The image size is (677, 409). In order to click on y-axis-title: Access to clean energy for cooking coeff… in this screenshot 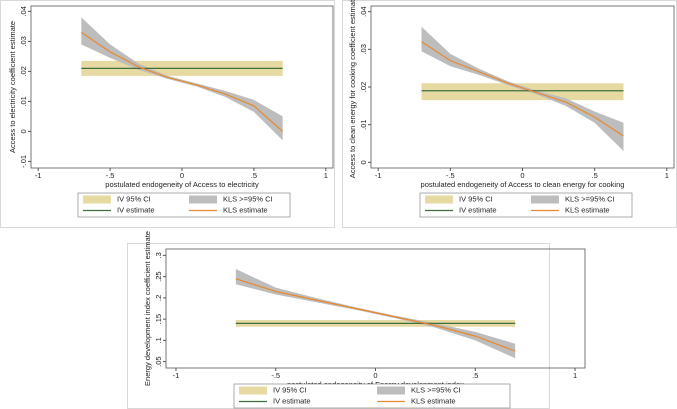, I will do `click(352, 89)`.